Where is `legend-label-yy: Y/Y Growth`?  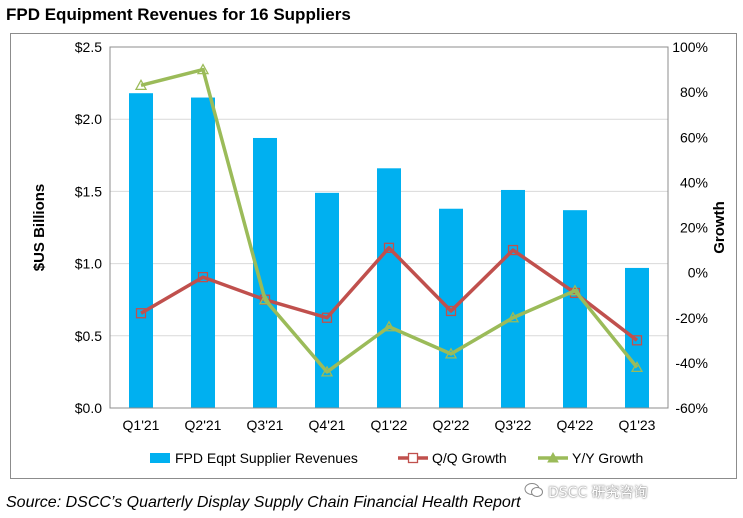
legend-label-yy: Y/Y Growth is located at coordinates (607, 458).